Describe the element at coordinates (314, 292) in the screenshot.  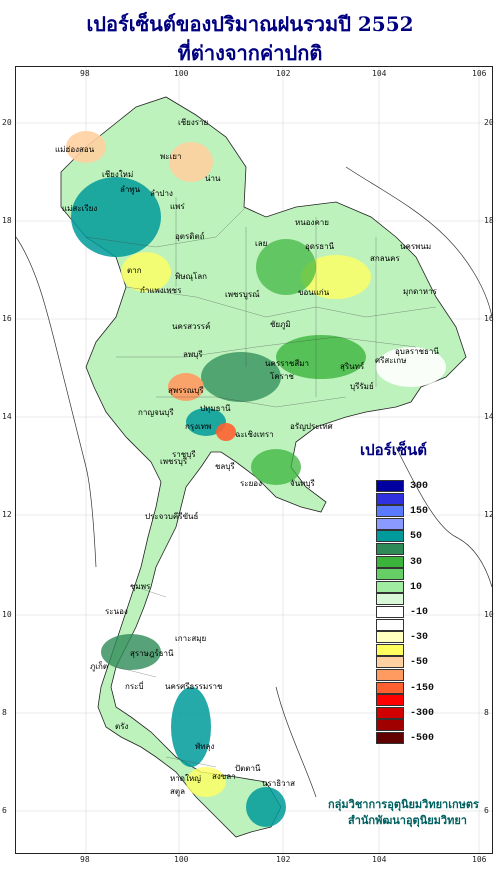
I see `place-label: ขอนแก่น` at that location.